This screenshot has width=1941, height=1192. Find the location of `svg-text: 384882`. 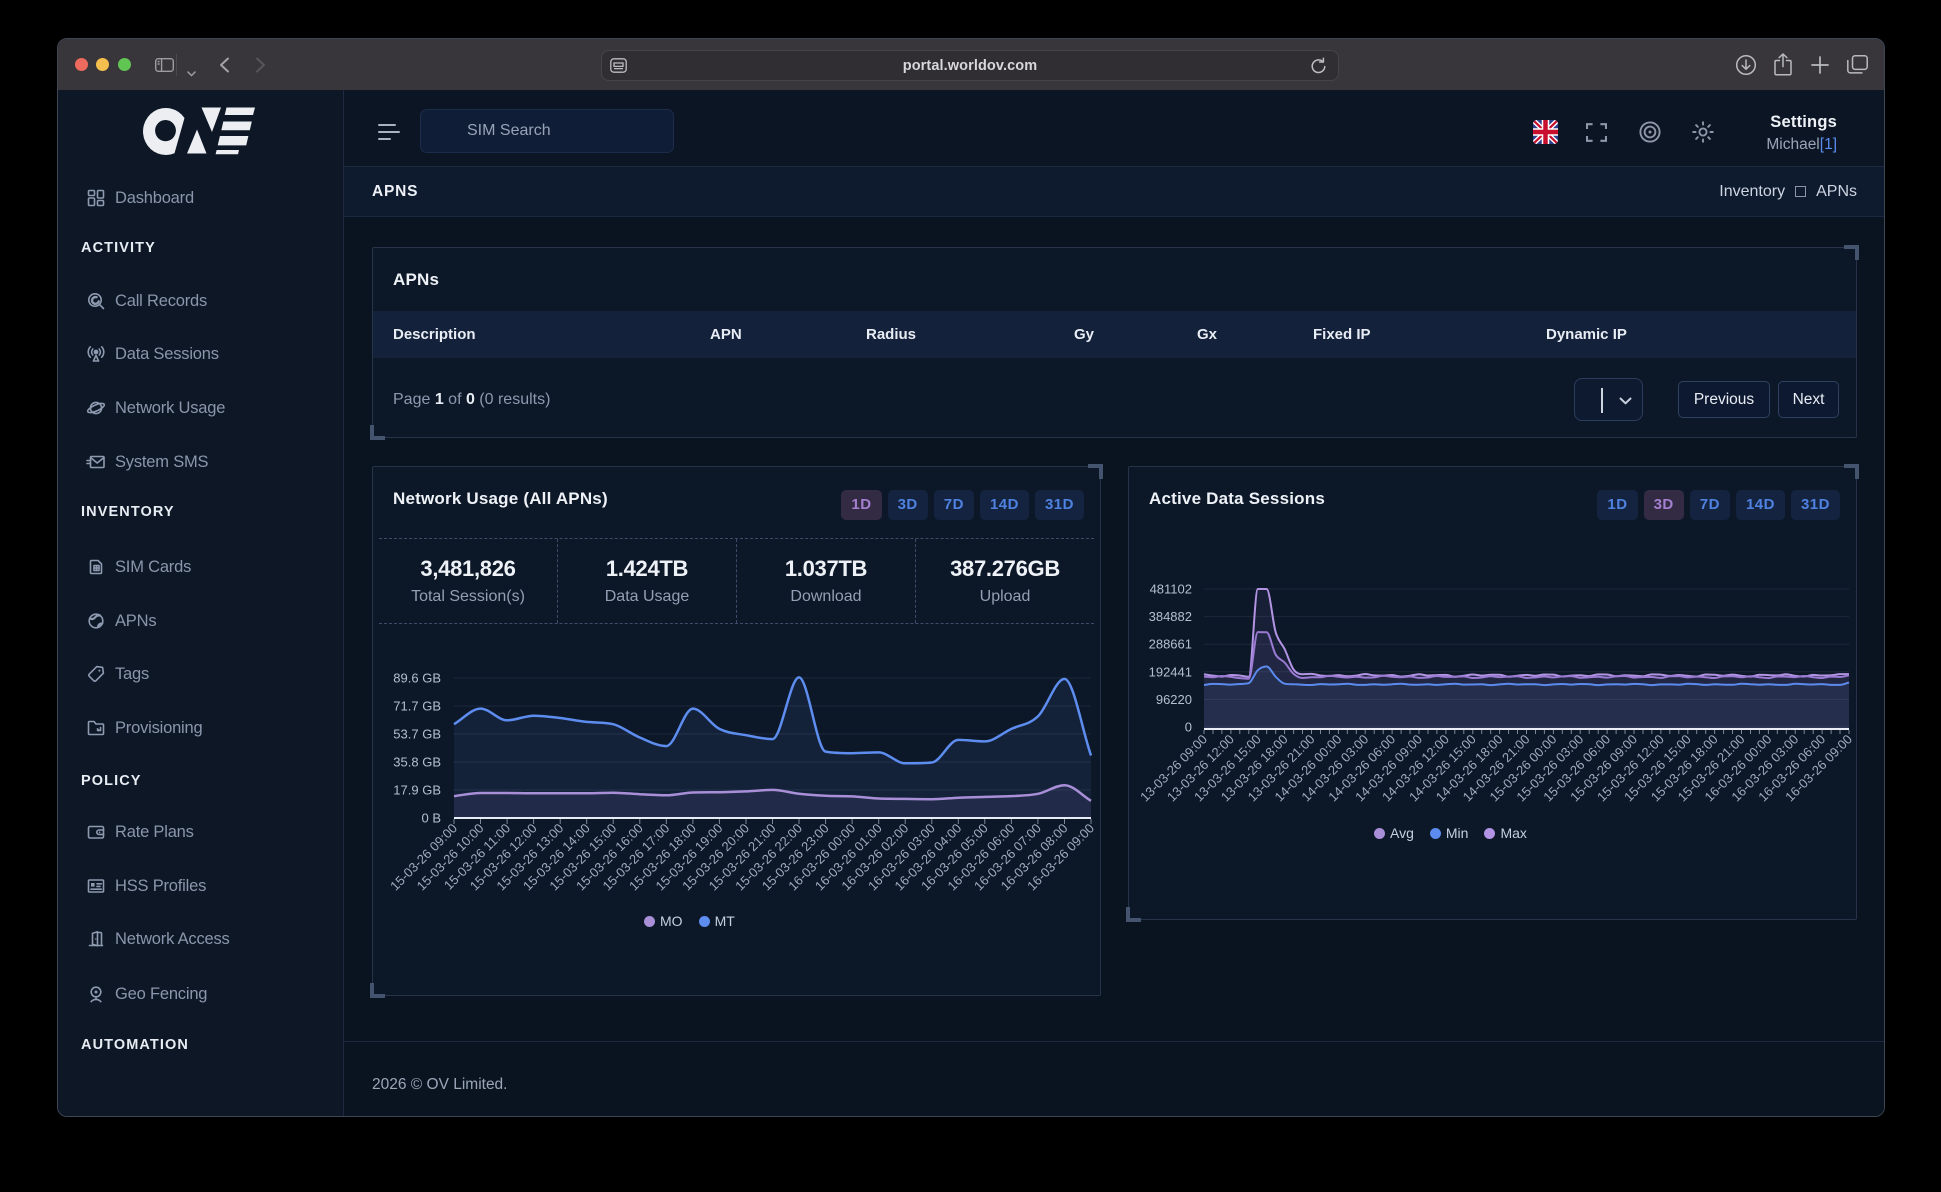

svg-text: 384882 is located at coordinates (1170, 616).